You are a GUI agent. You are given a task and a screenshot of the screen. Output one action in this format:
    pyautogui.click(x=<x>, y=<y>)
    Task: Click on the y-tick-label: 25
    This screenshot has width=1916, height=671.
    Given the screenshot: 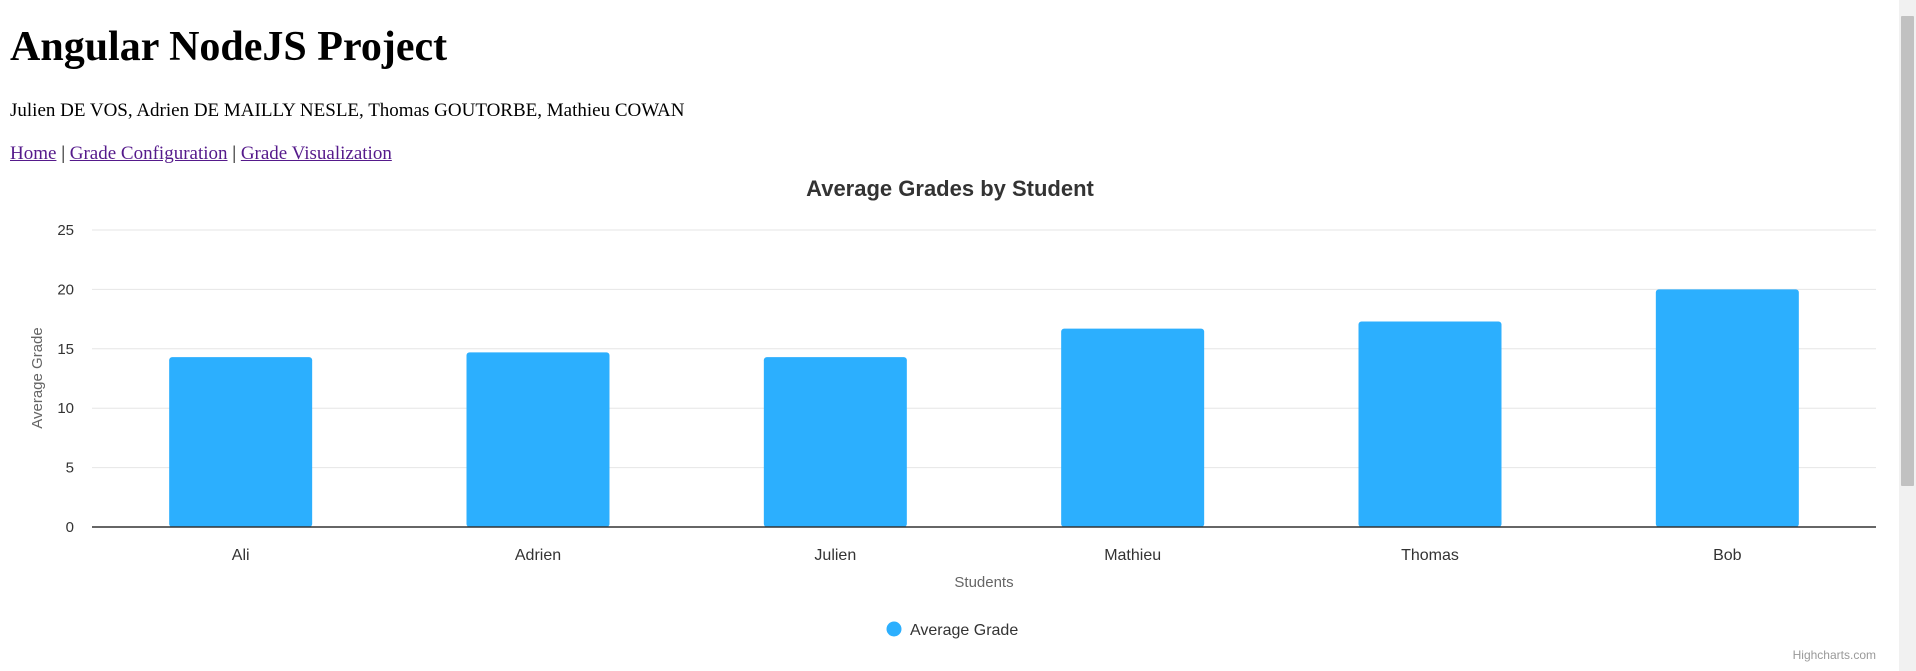 What is the action you would take?
    pyautogui.click(x=65, y=230)
    